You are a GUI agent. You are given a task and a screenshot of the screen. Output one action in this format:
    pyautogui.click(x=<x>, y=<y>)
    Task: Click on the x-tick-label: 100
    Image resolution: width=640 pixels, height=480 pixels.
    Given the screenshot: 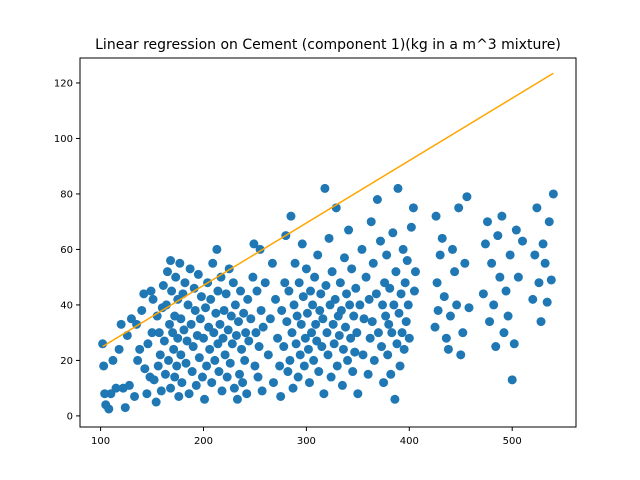 What is the action you would take?
    pyautogui.click(x=100, y=441)
    